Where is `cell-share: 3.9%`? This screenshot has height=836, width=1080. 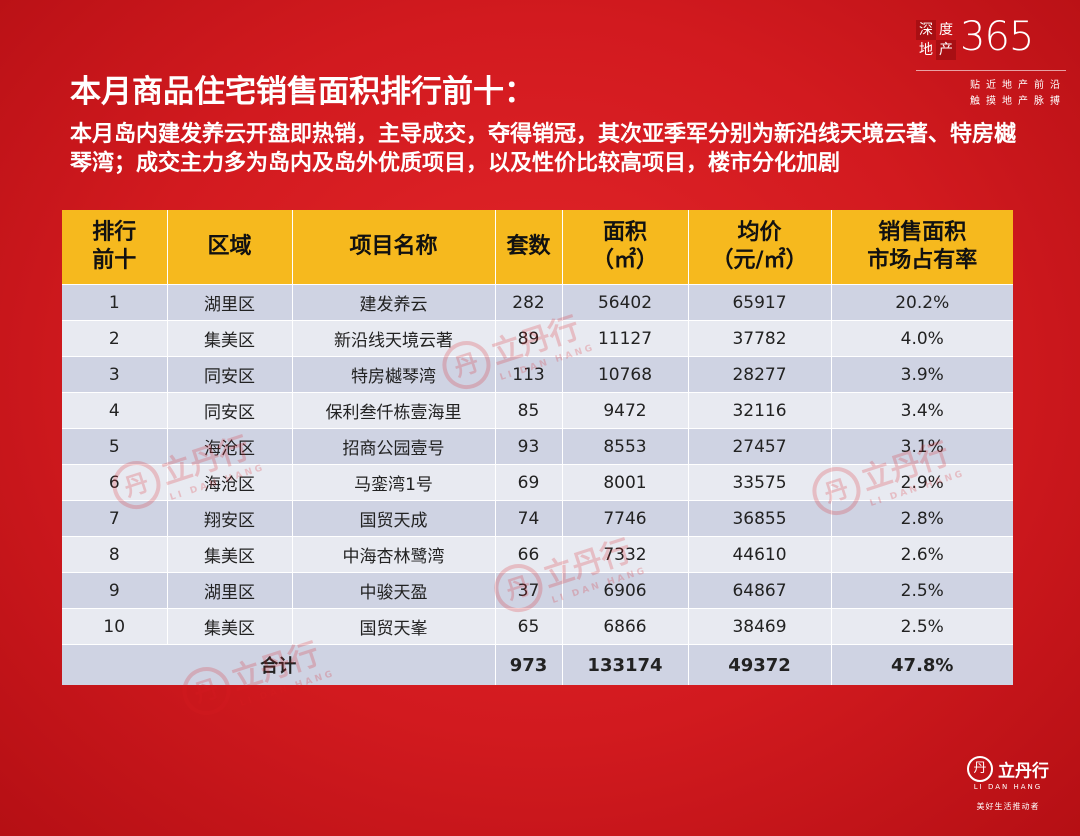 cell-share: 3.9% is located at coordinates (922, 374).